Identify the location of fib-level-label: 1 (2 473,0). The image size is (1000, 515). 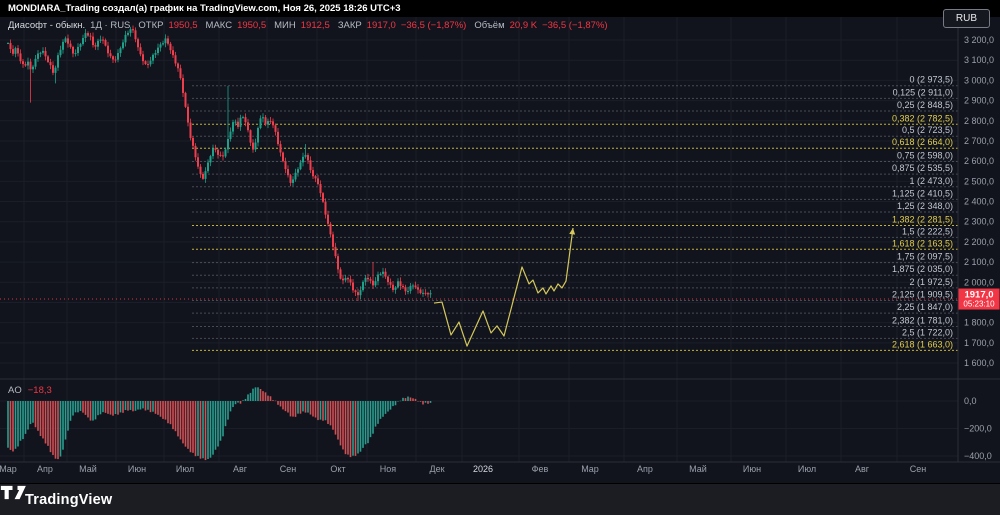
(931, 181).